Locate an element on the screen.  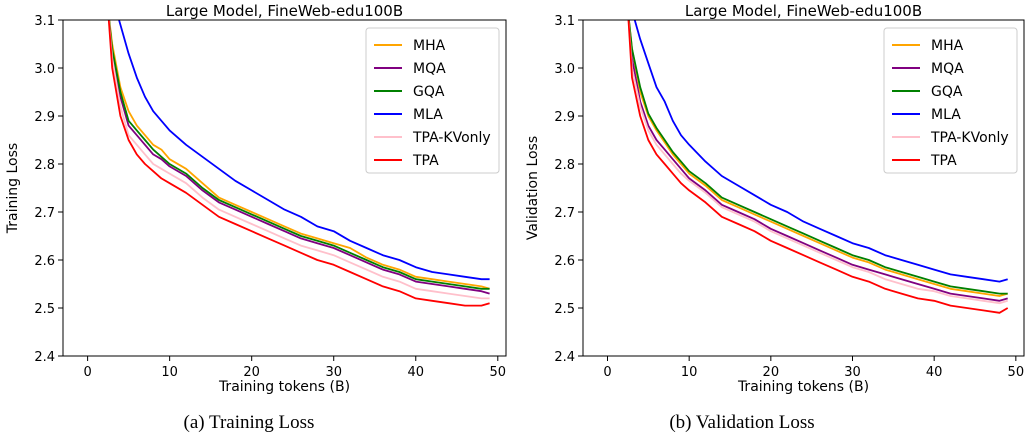
panel-caption: (a) Training Loss is located at coordinates (249, 422).